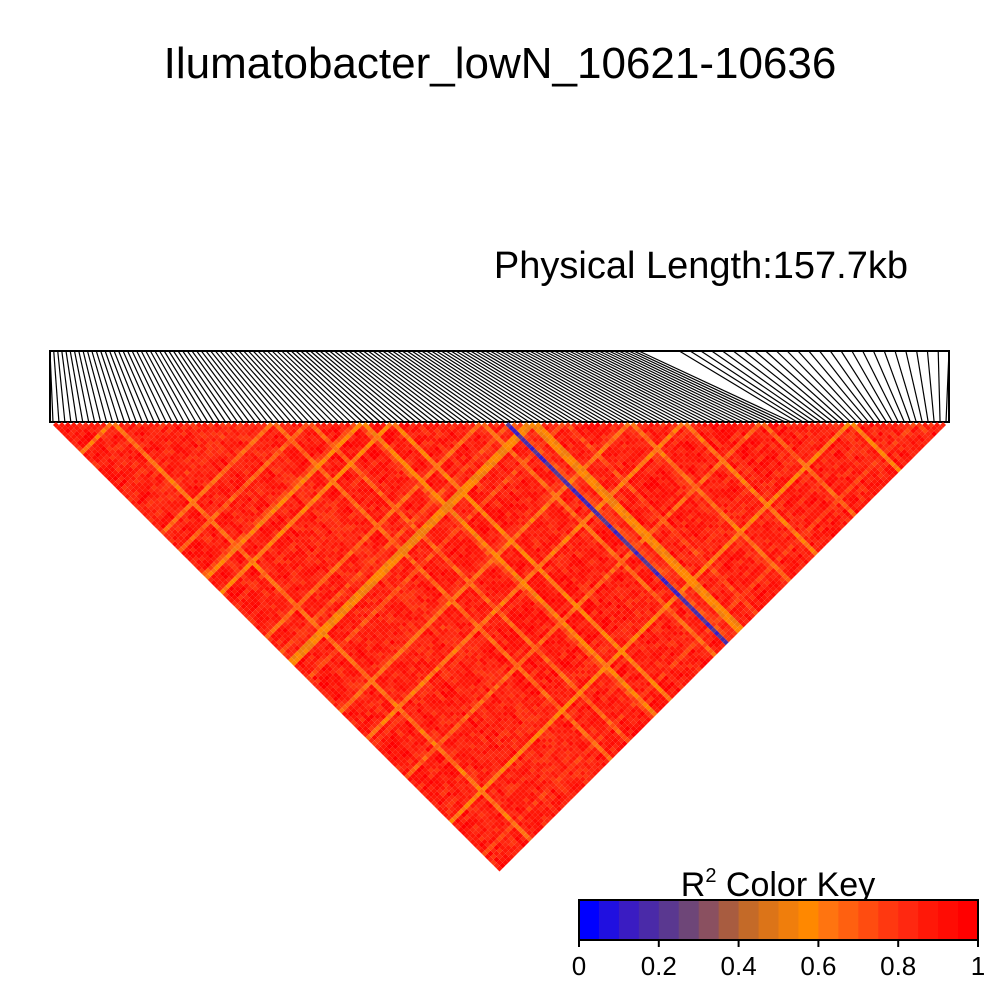 The image size is (1000, 1000). I want to click on marker-position-lines, so click(499, 386).